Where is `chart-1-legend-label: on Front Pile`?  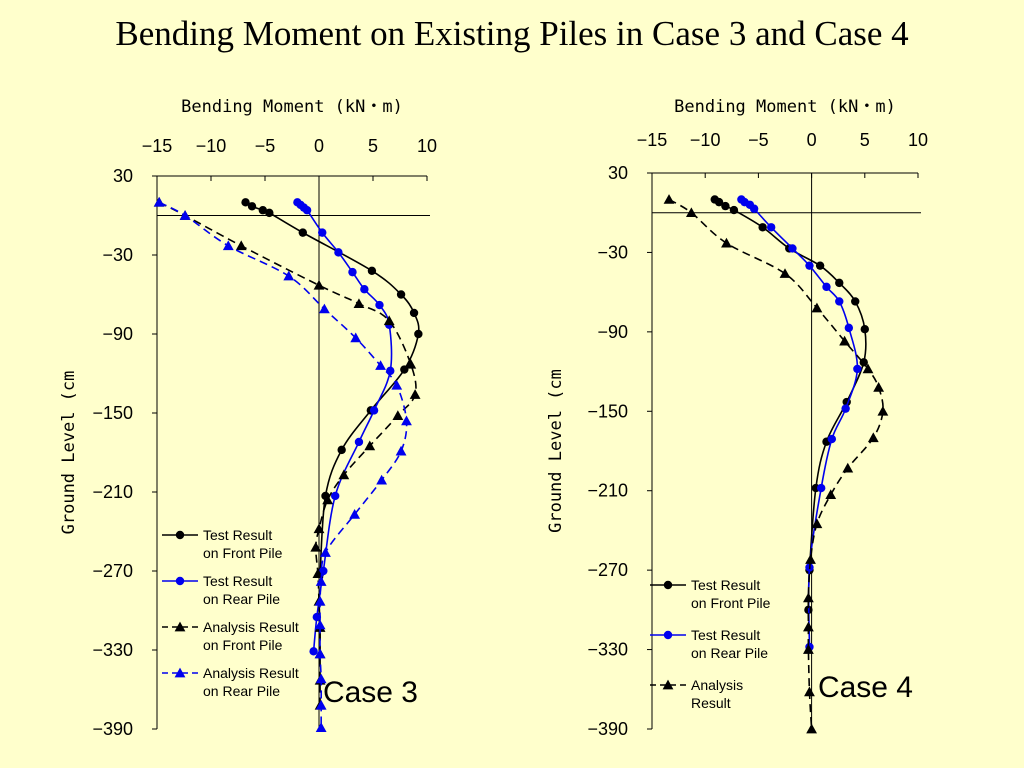
chart-1-legend-label: on Front Pile is located at coordinates (243, 645).